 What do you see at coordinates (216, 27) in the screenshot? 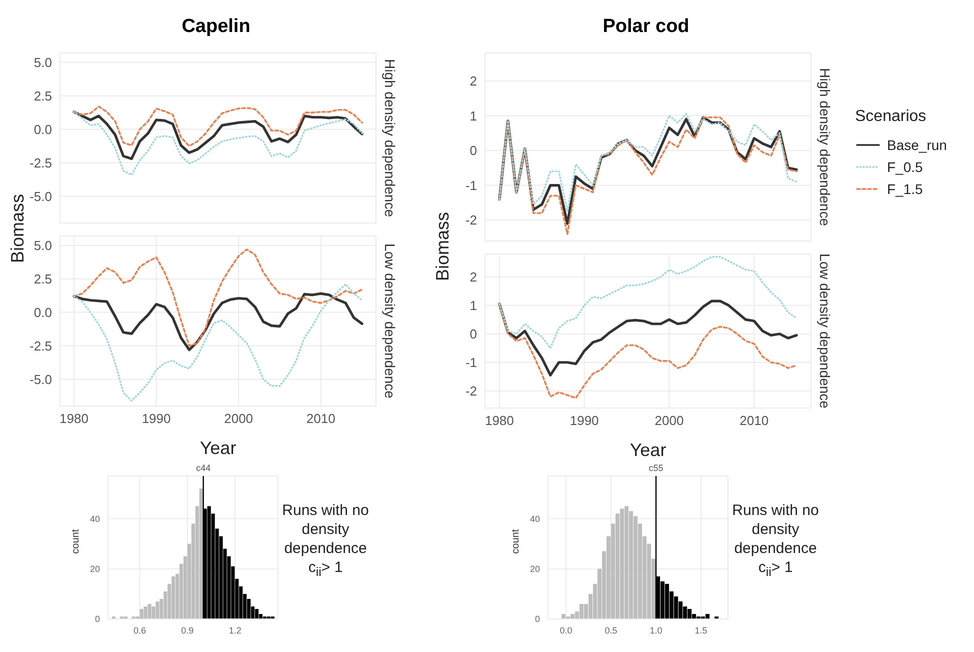
I see `chart-title: Capelin` at bounding box center [216, 27].